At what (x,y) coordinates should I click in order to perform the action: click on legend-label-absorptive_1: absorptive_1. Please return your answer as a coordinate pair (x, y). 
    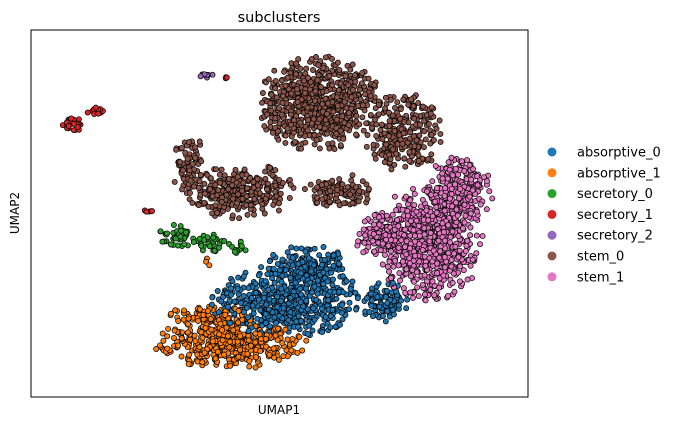
    Looking at the image, I should click on (619, 173).